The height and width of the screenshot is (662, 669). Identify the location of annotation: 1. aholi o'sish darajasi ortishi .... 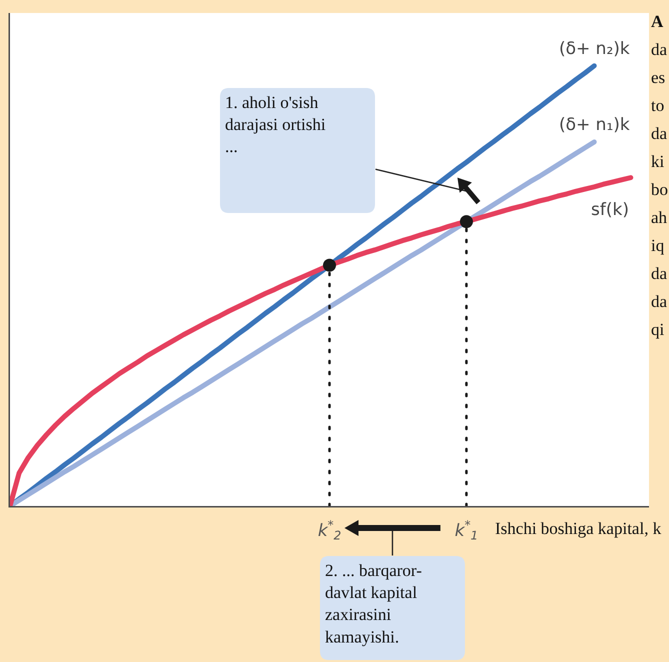
(275, 124).